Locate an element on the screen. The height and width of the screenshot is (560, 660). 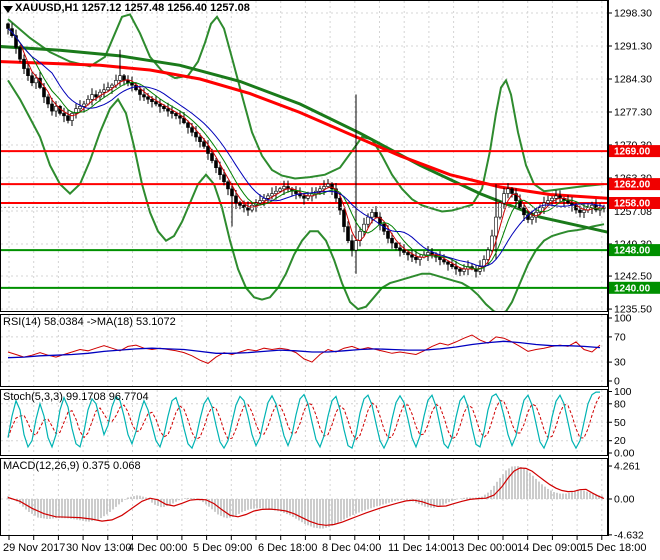
rsi-tick-label: 0 is located at coordinates (617, 382).